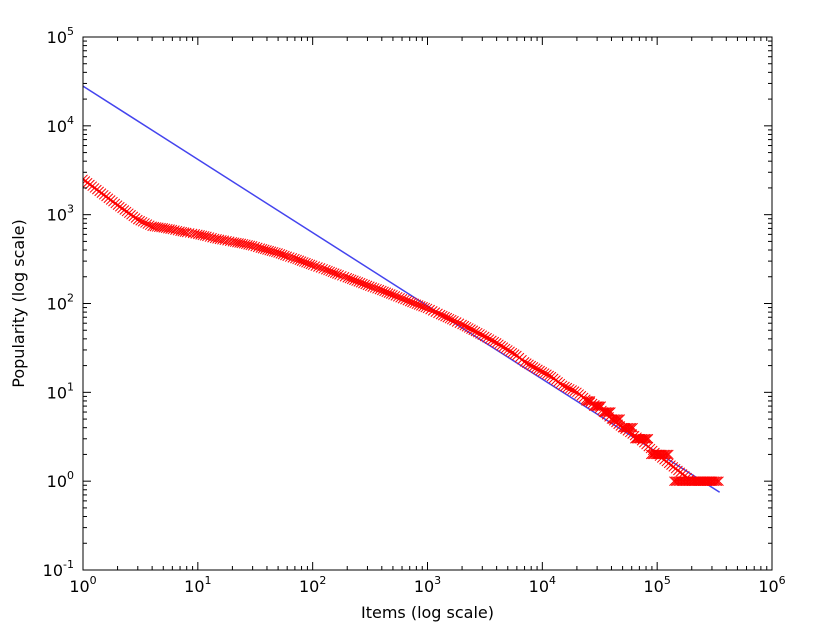  What do you see at coordinates (656, 585) in the screenshot?
I see `x-tick-label: 10⁵` at bounding box center [656, 585].